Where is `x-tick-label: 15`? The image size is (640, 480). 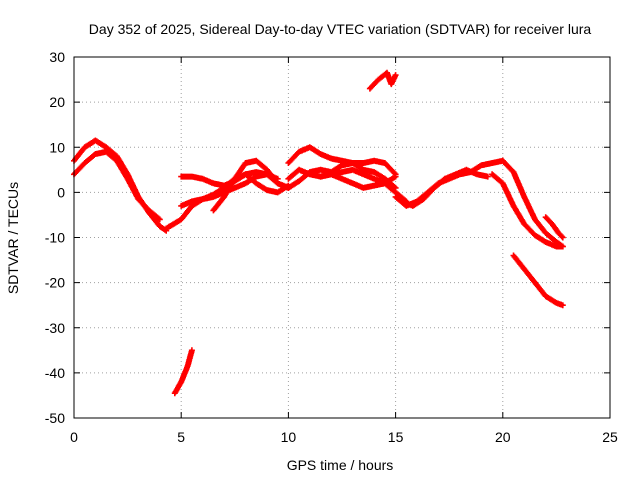 x-tick-label: 15 is located at coordinates (396, 437).